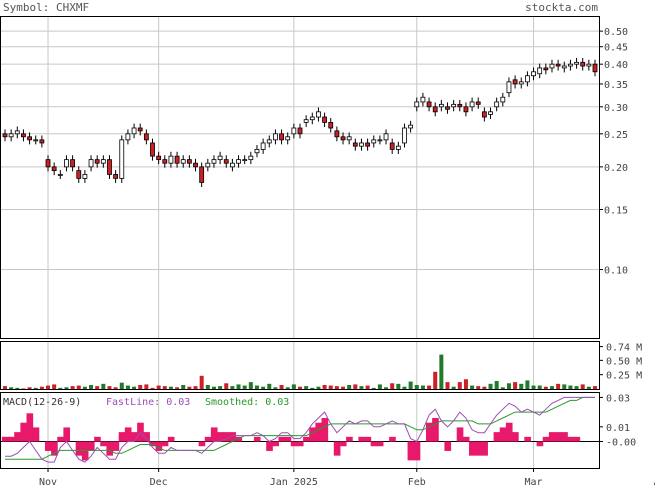 Image resolution: width=655 pixels, height=486 pixels. What do you see at coordinates (621, 443) in the screenshot?
I see `macd-tick-label: -0.00` at bounding box center [621, 443].